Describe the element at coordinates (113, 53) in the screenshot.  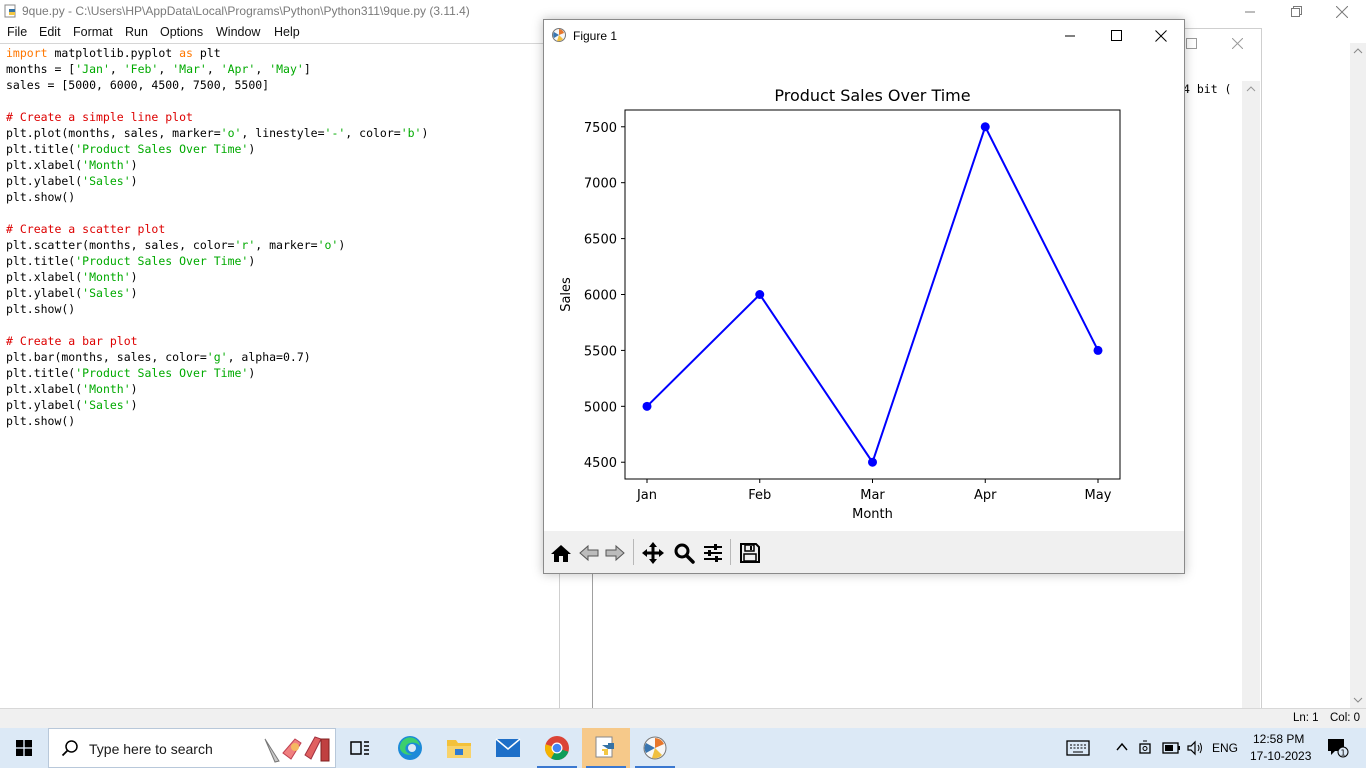
I see `code-token: matplotlib.pyplot` at that location.